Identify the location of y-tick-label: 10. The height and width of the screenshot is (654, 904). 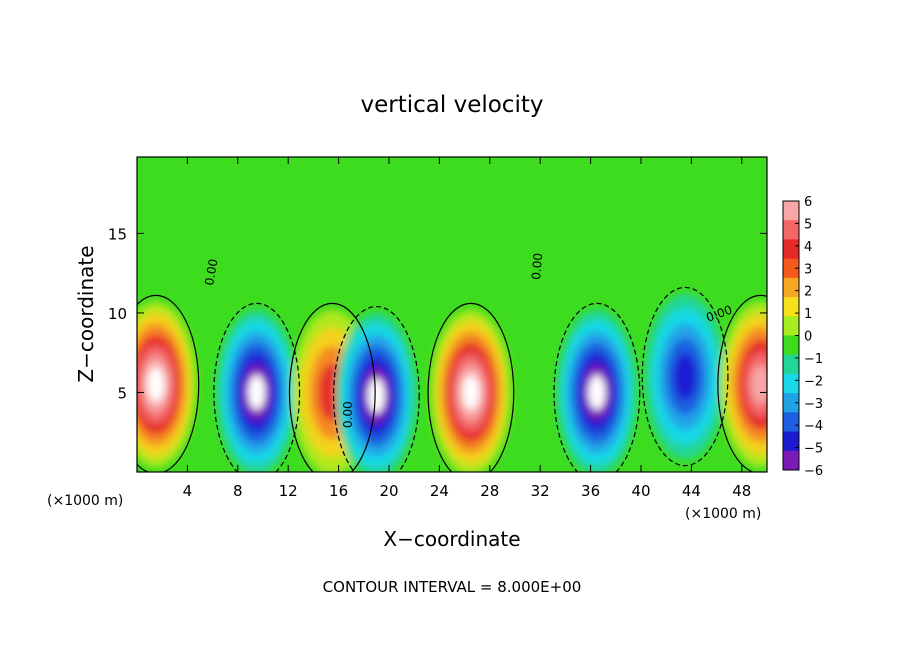
(117, 314).